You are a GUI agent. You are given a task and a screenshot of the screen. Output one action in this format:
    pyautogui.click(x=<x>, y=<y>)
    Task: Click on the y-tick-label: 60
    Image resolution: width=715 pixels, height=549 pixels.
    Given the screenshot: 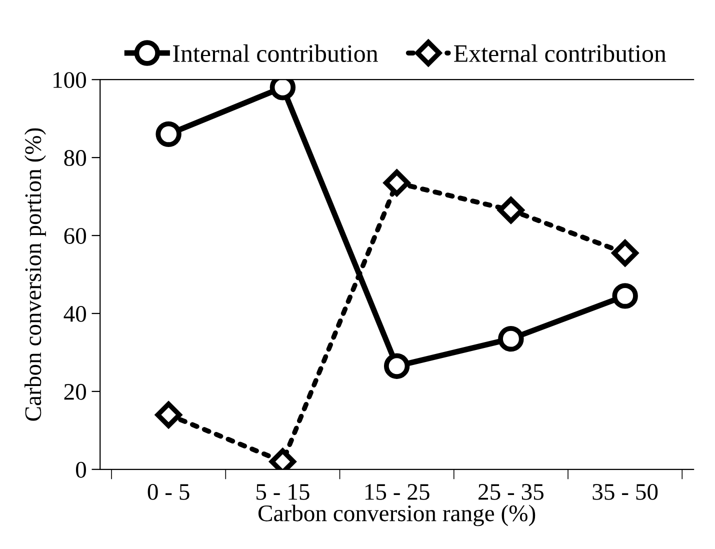 What is the action you would take?
    pyautogui.click(x=75, y=236)
    